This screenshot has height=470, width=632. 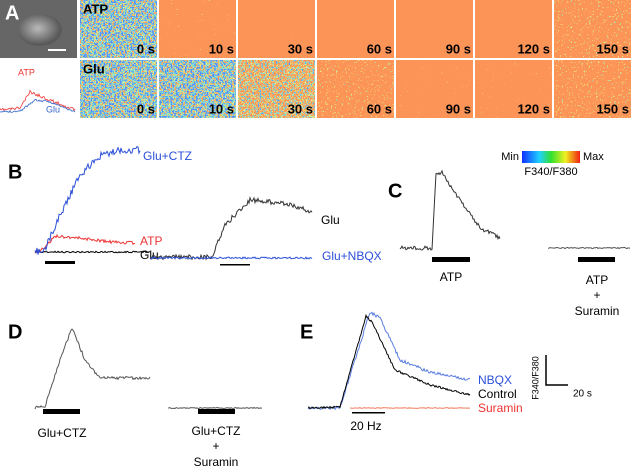 What do you see at coordinates (395, 191) in the screenshot?
I see `panel-label: C` at bounding box center [395, 191].